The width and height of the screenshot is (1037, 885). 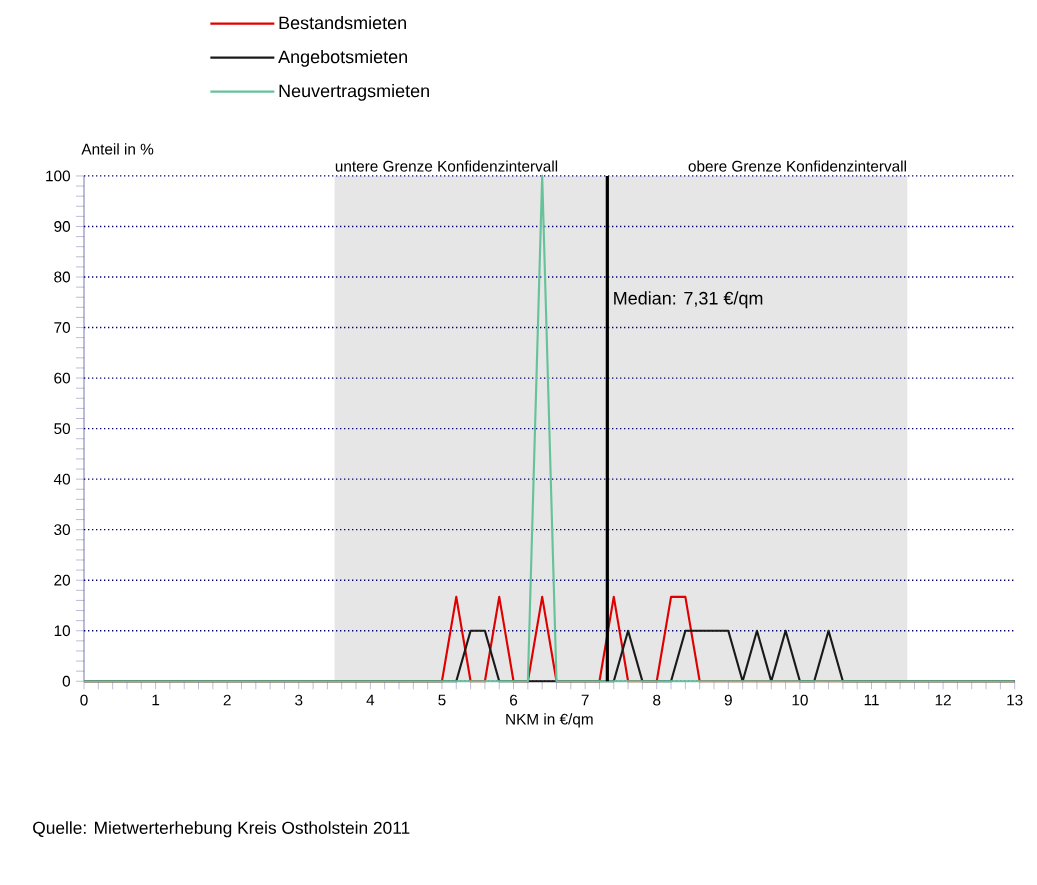 What do you see at coordinates (62, 226) in the screenshot?
I see `y-tick-label: 90` at bounding box center [62, 226].